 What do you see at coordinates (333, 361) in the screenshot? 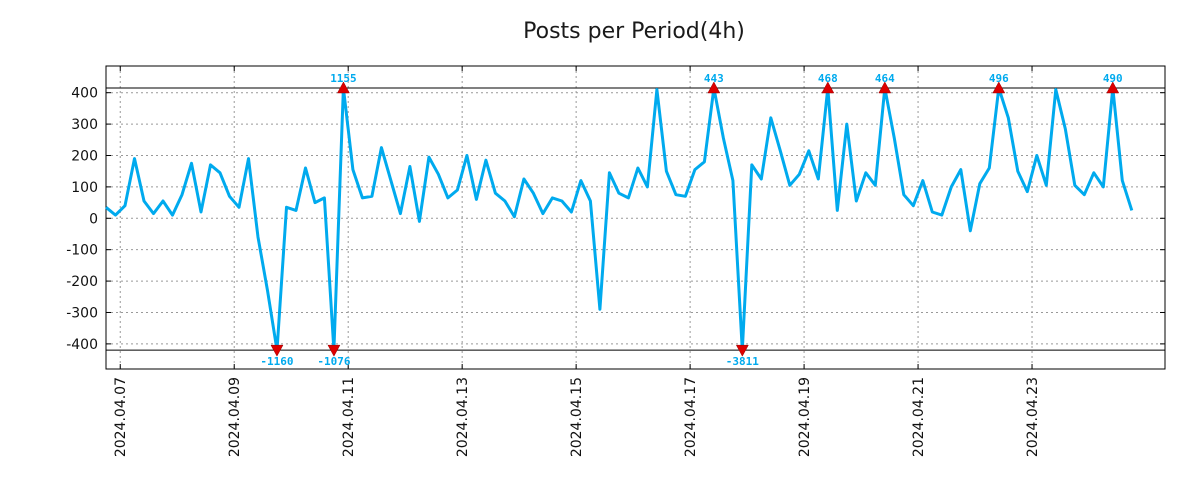
I see `marker-label: -1076` at bounding box center [333, 361].